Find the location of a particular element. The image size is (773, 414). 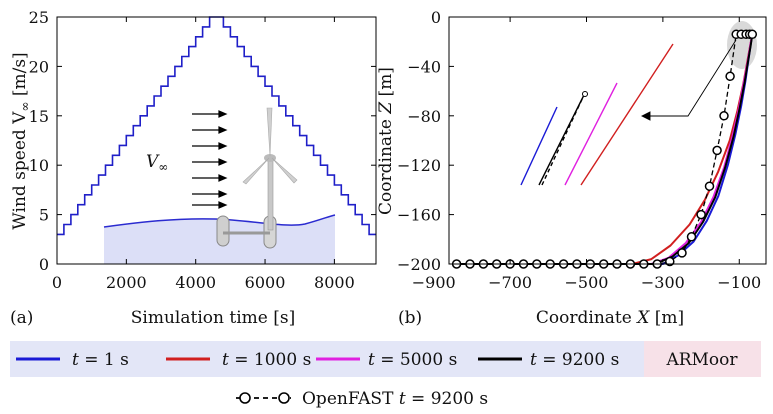

y-axis-label-b: Coordinate Z [m] is located at coordinates (386, 141).